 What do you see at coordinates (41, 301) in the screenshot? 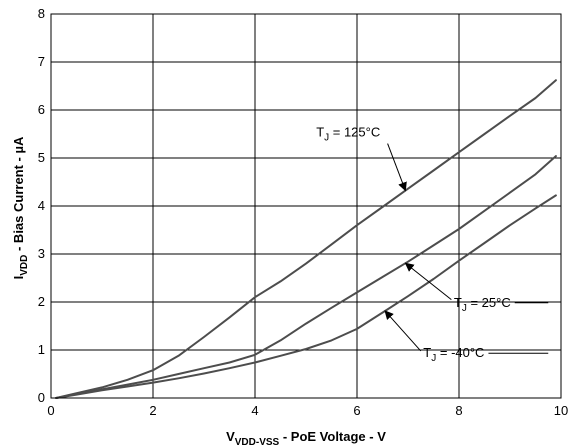
I see `y-tick-label: 2` at bounding box center [41, 301].